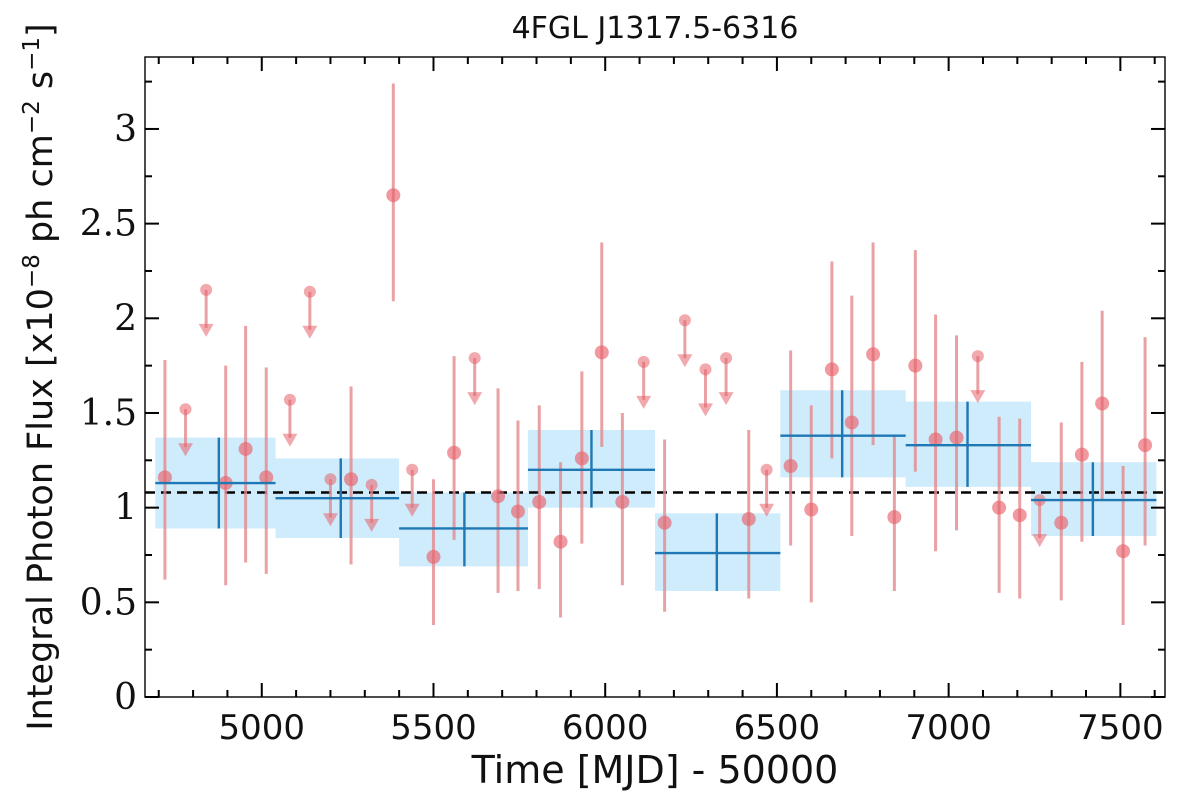 This screenshot has width=1200, height=800. Describe the element at coordinates (655, 770) in the screenshot. I see `x-axis-label: Time [MJD] - 50000` at that location.